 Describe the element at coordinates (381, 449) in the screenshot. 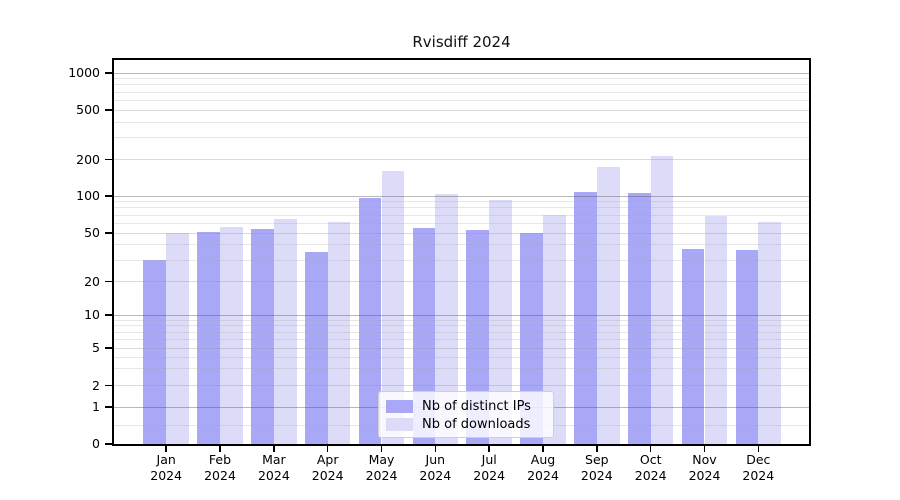

I see `x-tick-may` at that location.